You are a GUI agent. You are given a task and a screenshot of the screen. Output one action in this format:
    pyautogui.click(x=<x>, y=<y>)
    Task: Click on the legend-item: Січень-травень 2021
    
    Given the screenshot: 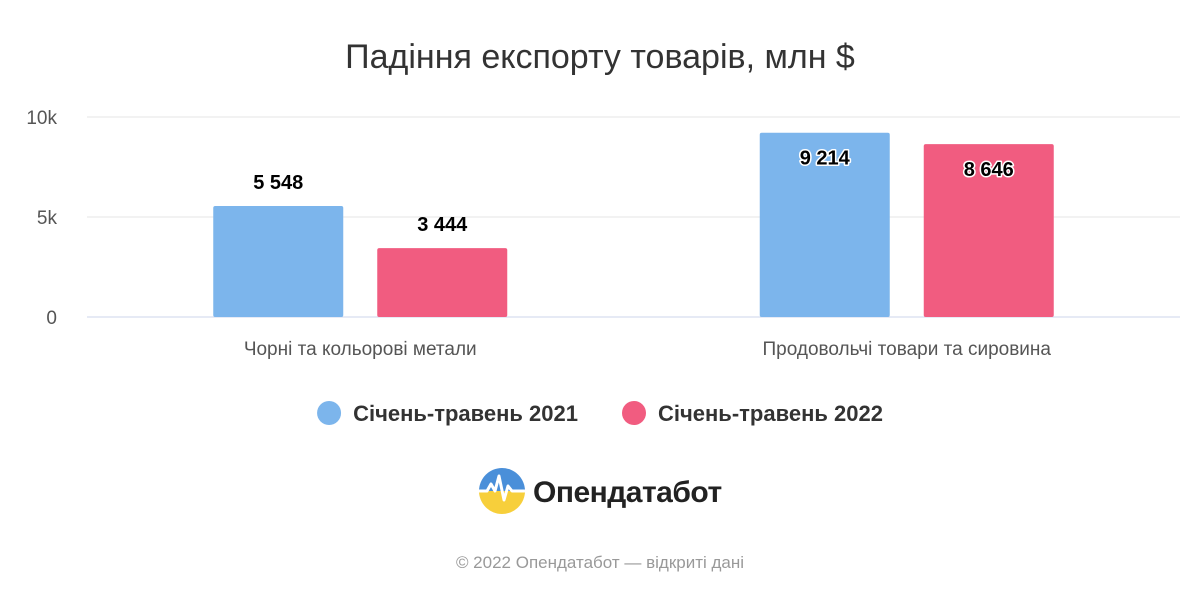 What is the action you would take?
    pyautogui.click(x=447, y=413)
    